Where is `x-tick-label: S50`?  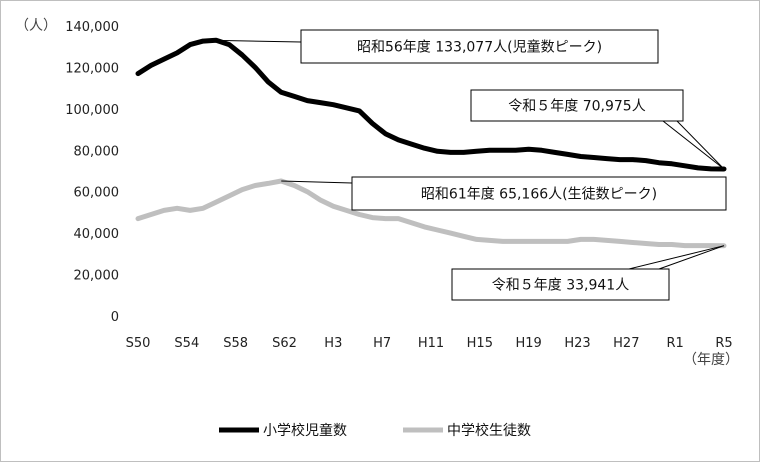 x-tick-label: S50 is located at coordinates (138, 343).